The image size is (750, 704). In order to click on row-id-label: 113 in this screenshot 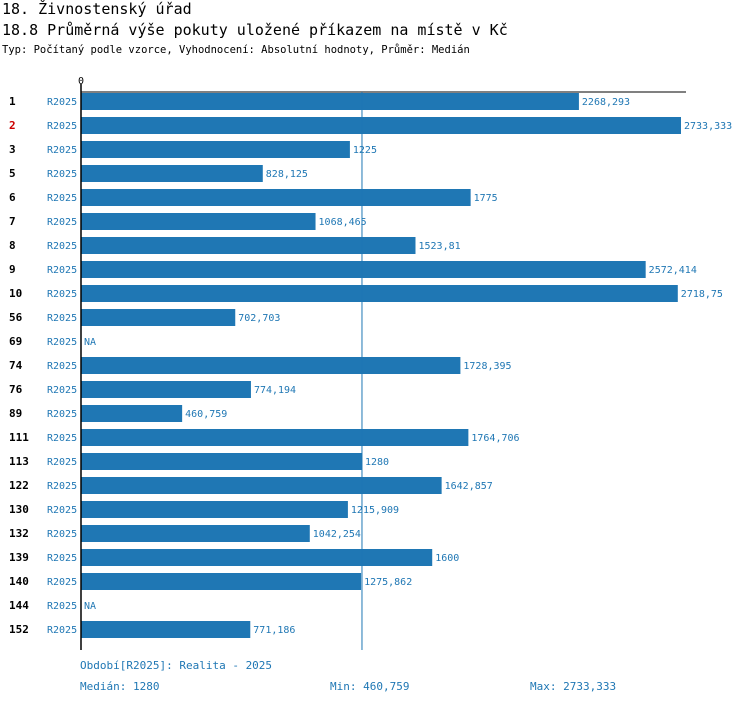, I will do `click(19, 461)`.